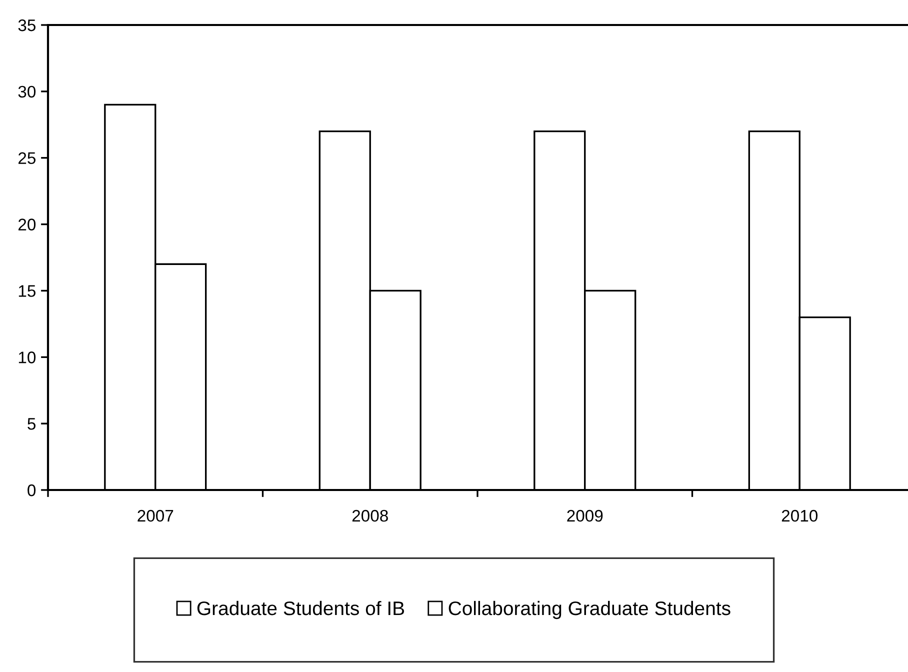  Describe the element at coordinates (27, 25) in the screenshot. I see `y-tick-label: 35` at that location.